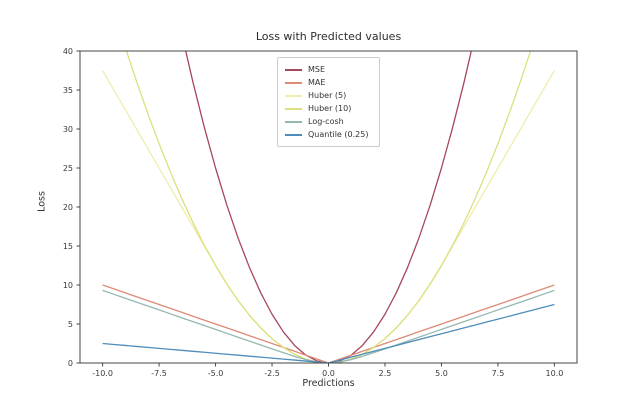 The image size is (640, 416). Describe the element at coordinates (317, 82) in the screenshot. I see `legend-label: MAE` at that location.